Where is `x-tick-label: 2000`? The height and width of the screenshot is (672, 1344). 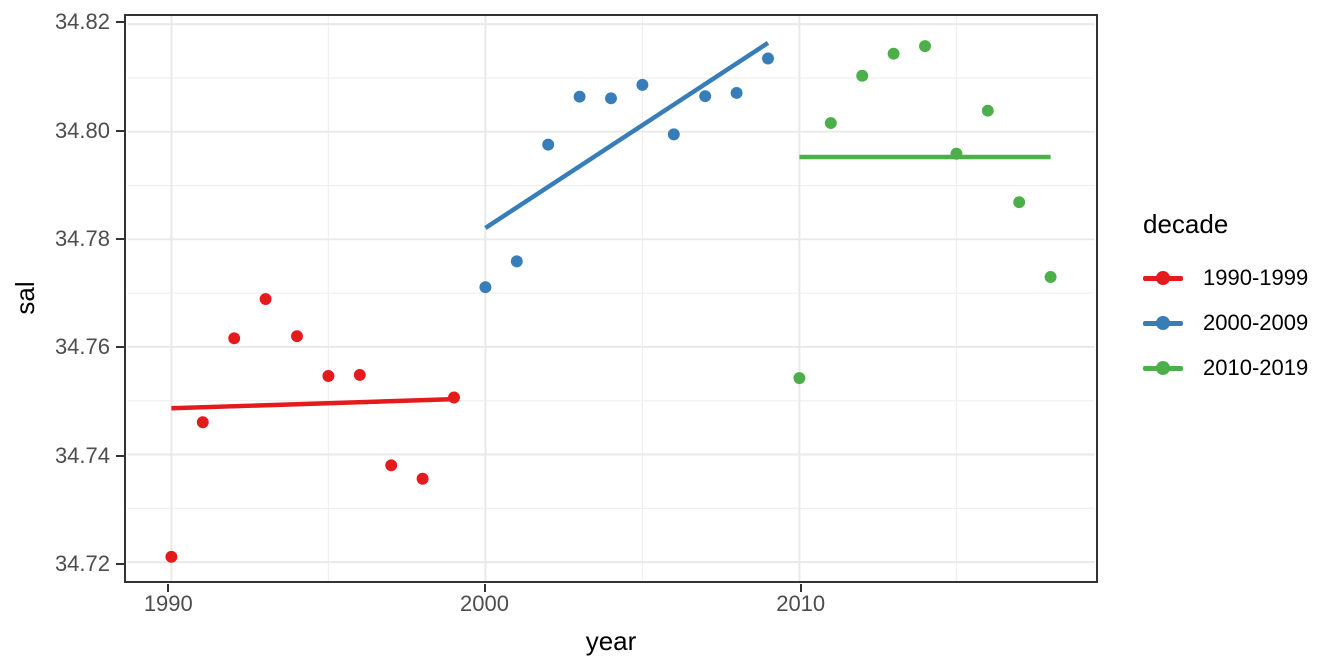 x-tick-label: 2000 is located at coordinates (484, 603).